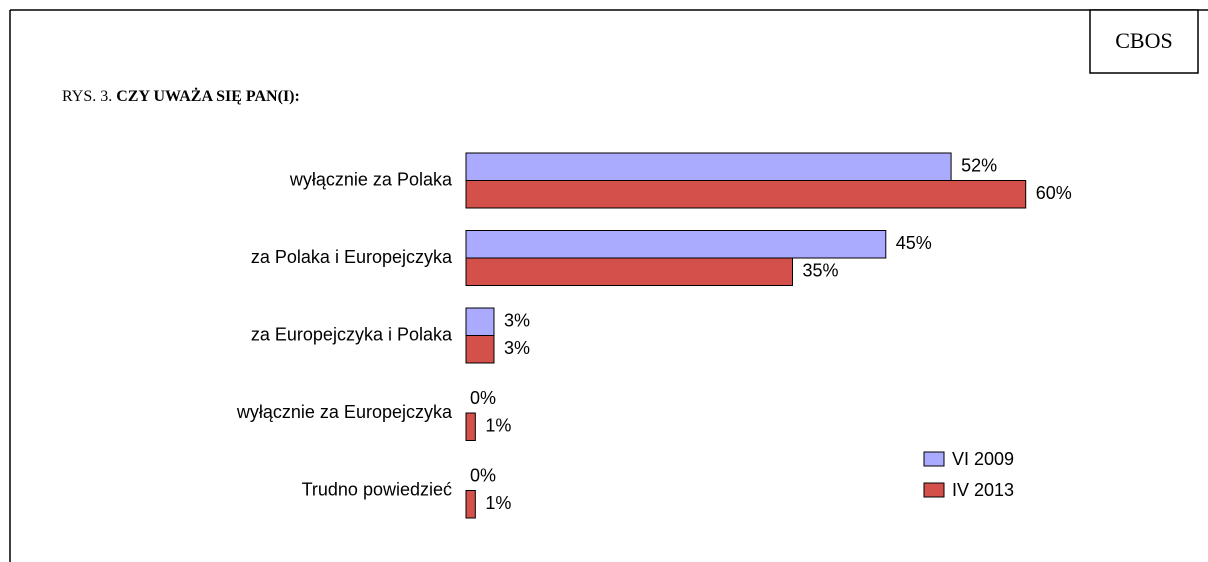  What do you see at coordinates (352, 334) in the screenshot?
I see `category-label: za Europejczyka i Polaka` at bounding box center [352, 334].